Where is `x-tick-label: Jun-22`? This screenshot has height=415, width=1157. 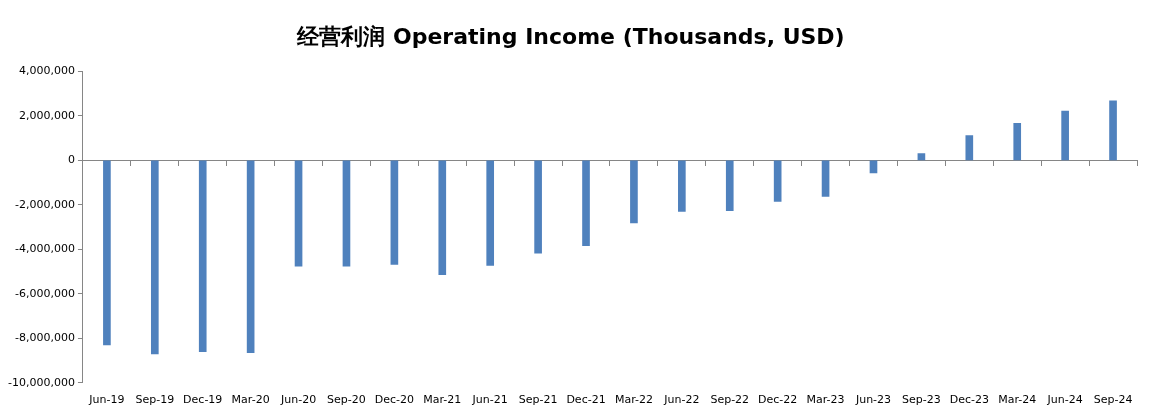
x-tick-label: Jun-22 is located at coordinates (681, 400).